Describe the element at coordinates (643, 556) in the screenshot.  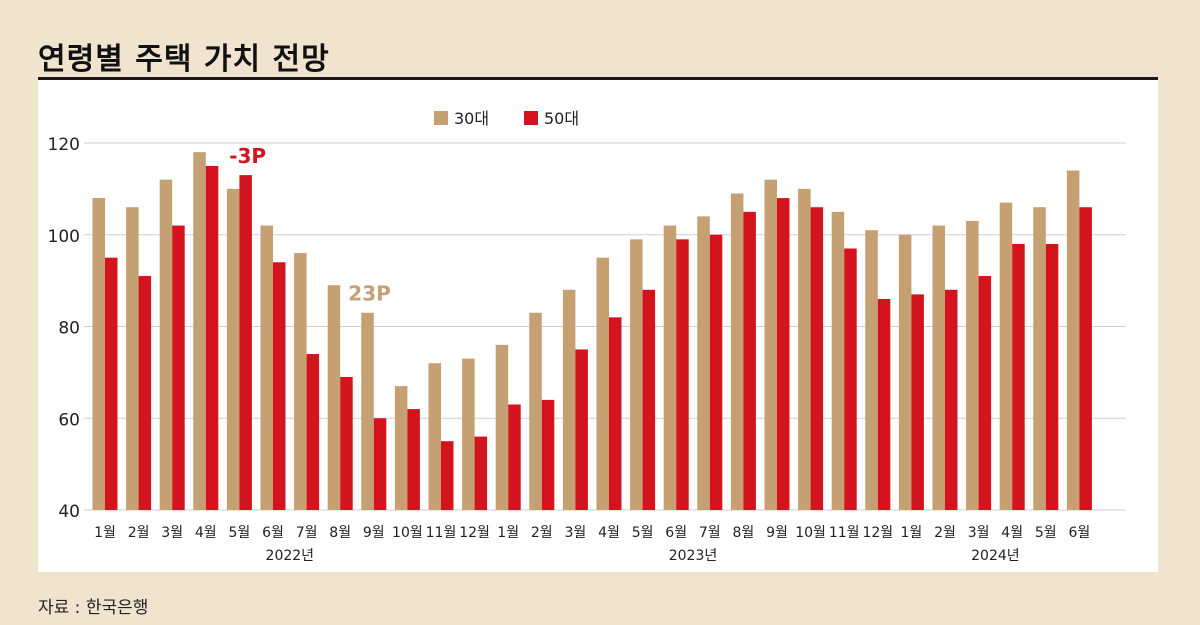
I see `year-labels: 2022년 2023년 2024년` at that location.